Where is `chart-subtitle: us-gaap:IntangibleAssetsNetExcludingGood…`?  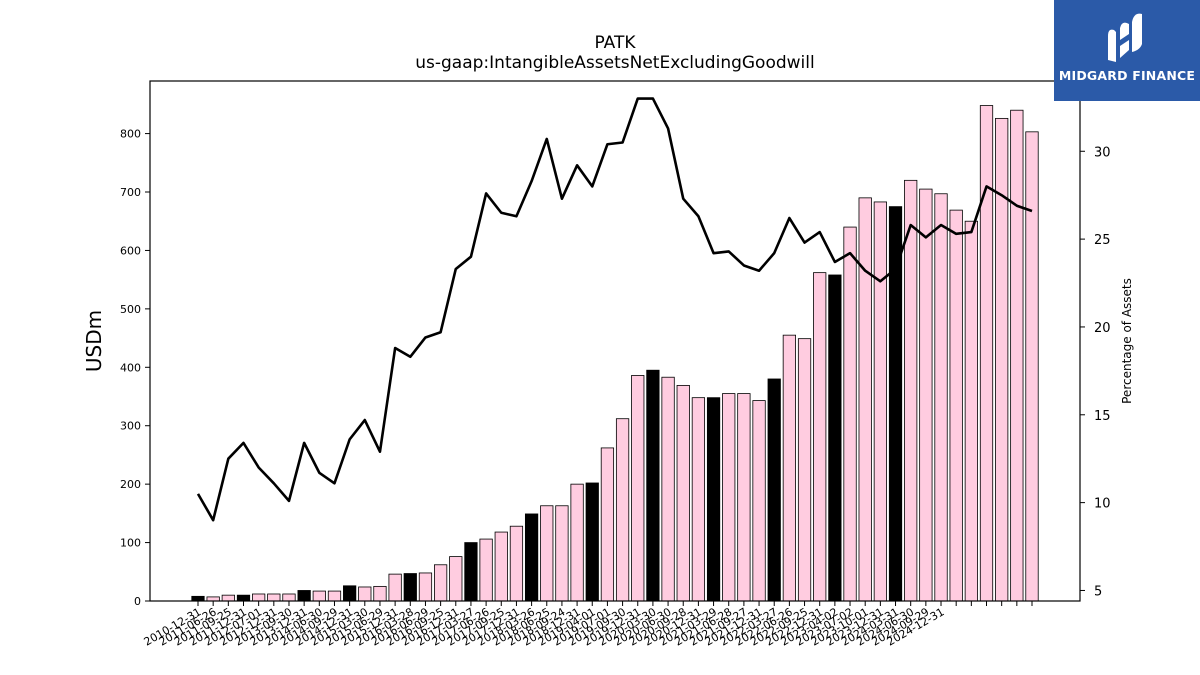
chart-subtitle: us-gaap:IntangibleAssetsNetExcludingGood… is located at coordinates (614, 63).